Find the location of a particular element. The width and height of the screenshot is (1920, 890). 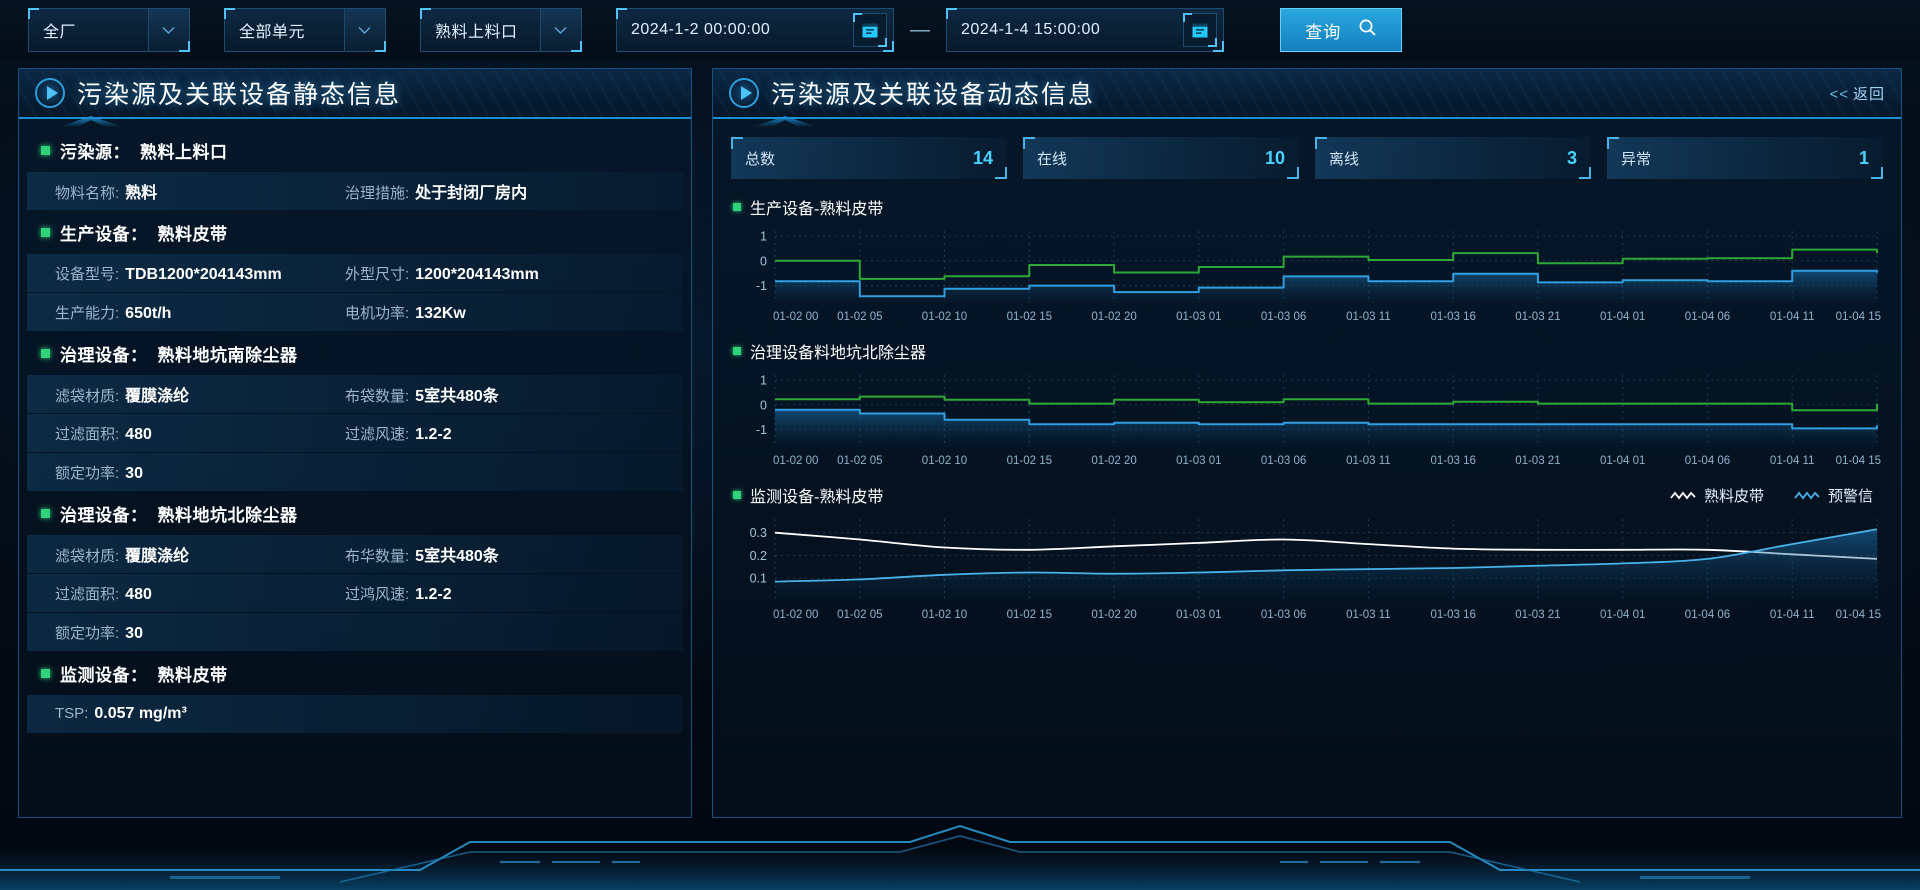

legend-item: 预警信 is located at coordinates (1833, 495).